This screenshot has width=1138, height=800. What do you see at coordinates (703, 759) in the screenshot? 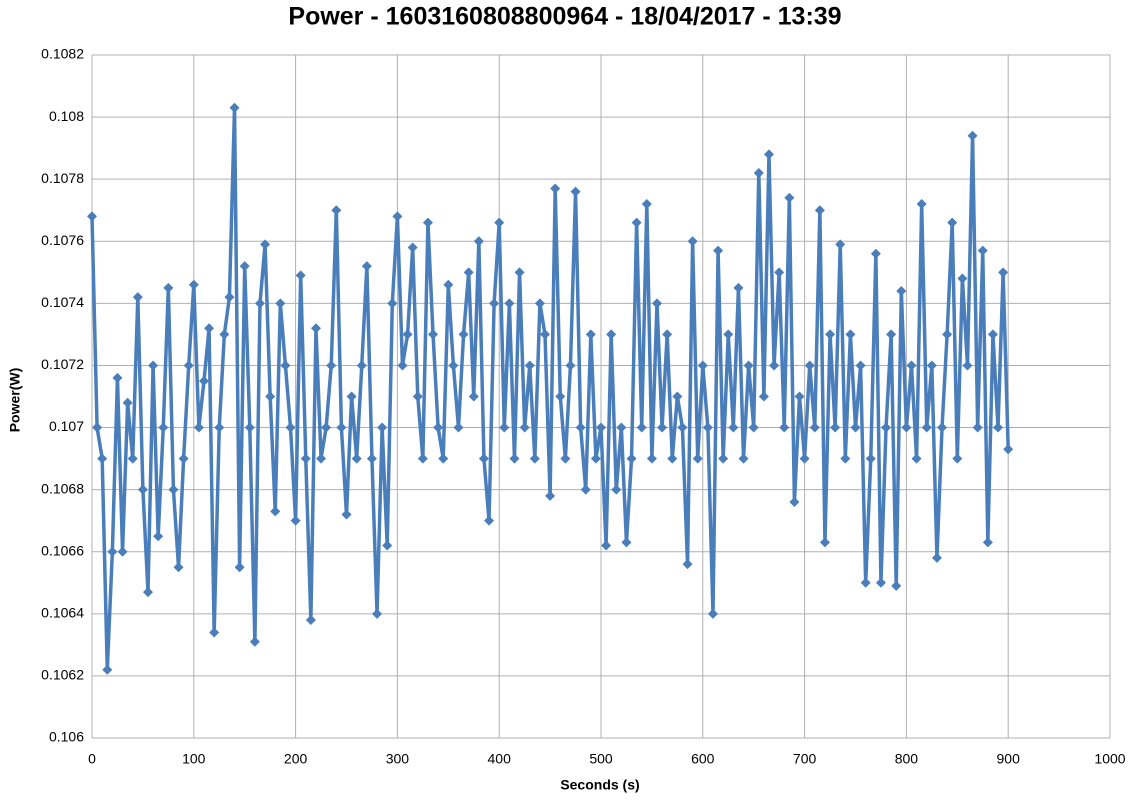
I see `x-tick-label: 600` at bounding box center [703, 759].